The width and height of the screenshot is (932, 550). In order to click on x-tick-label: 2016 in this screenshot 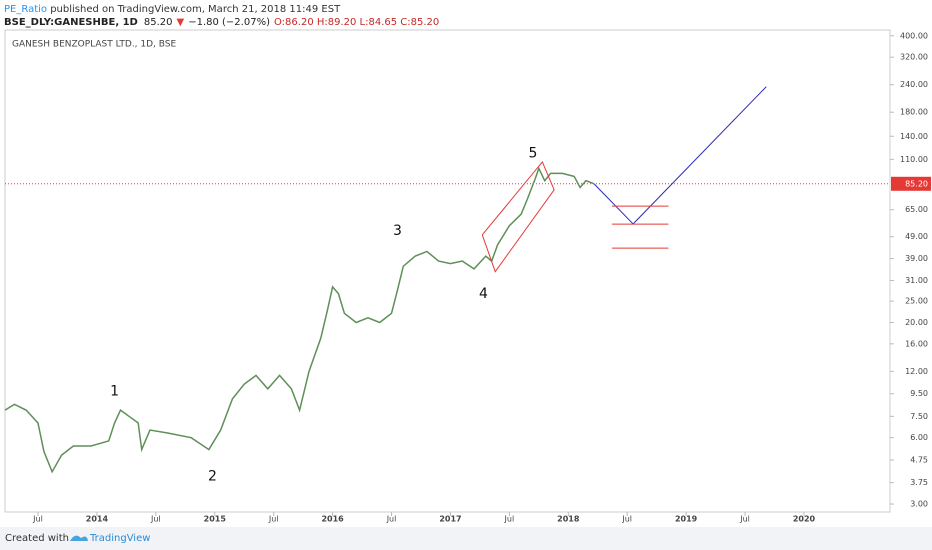, I will do `click(332, 519)`.